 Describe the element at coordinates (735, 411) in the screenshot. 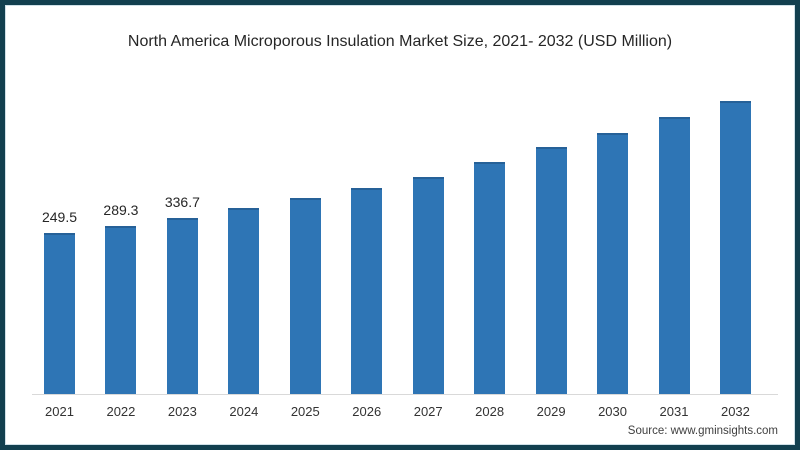

I see `x-tick-2032: 2032` at that location.